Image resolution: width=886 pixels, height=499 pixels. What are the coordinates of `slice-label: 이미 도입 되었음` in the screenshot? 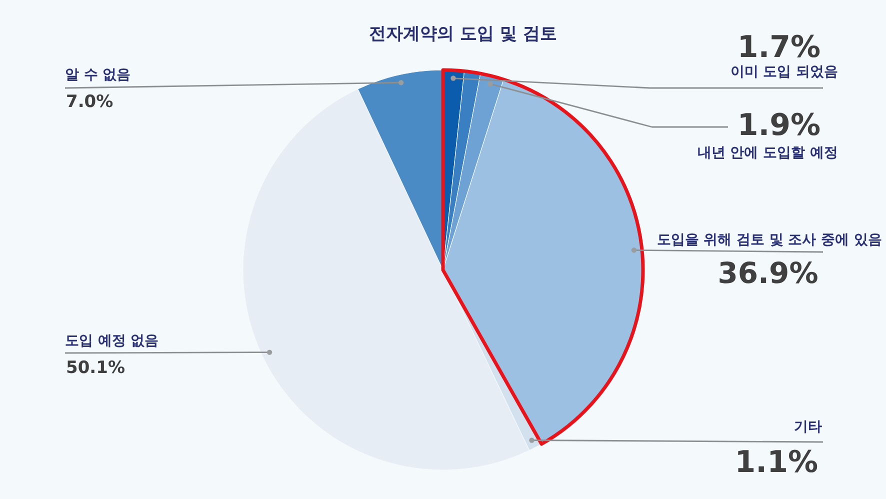 It's located at (784, 72).